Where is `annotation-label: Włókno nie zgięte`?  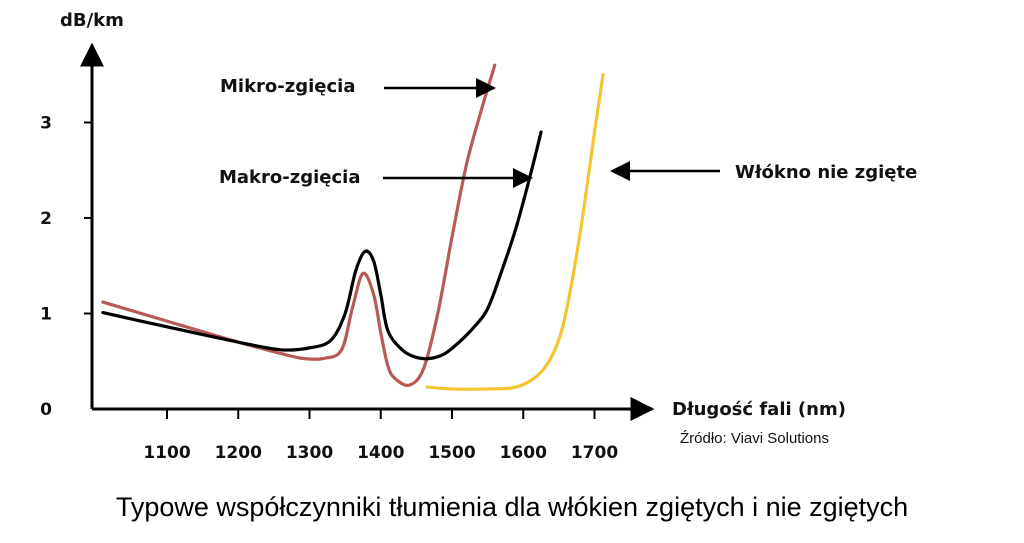 annotation-label: Włókno nie zgięte is located at coordinates (826, 172).